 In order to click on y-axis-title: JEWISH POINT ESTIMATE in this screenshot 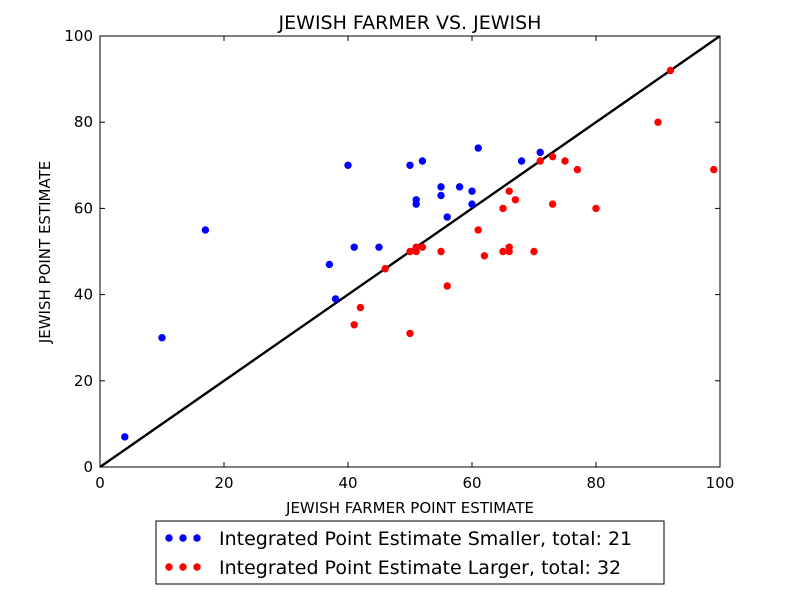, I will do `click(45, 252)`.